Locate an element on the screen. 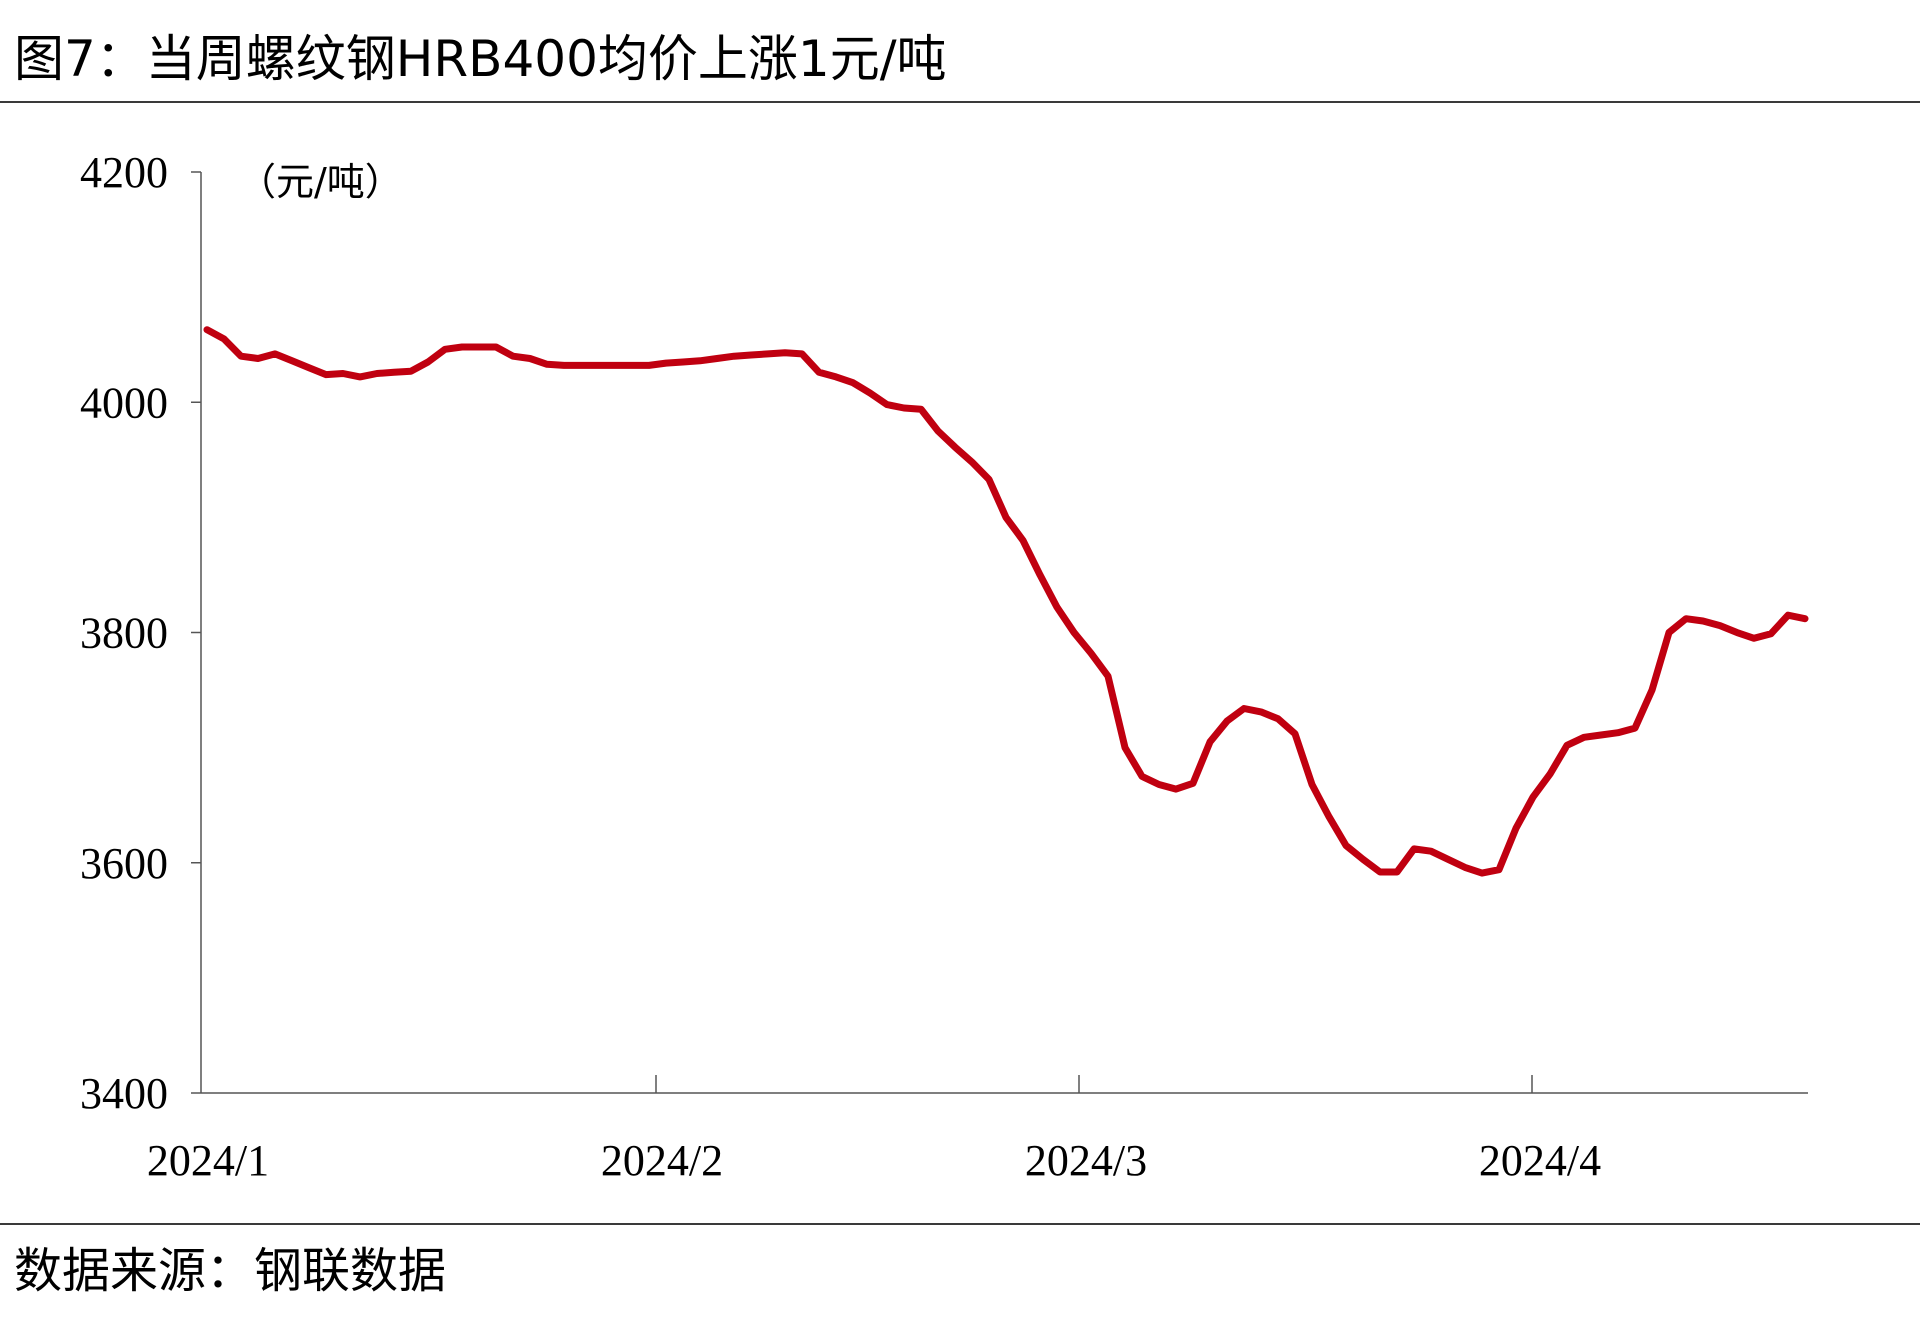 Image resolution: width=1920 pixels, height=1331 pixels. x-tick-label: 2024/1 is located at coordinates (208, 1160).